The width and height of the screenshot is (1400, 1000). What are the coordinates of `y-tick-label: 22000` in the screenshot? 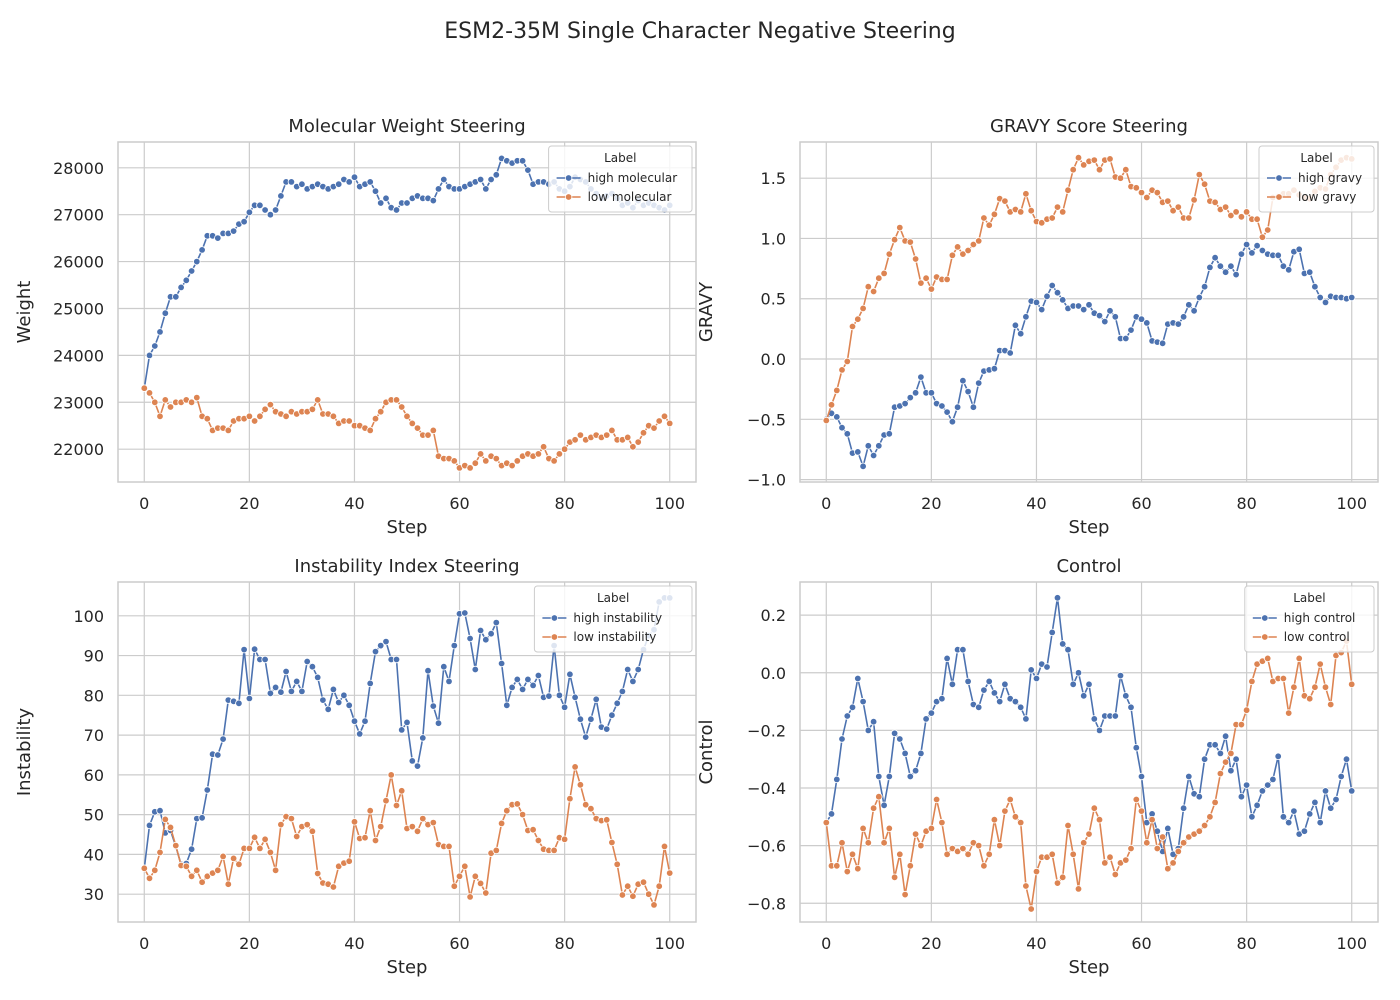 It's located at (78, 449).